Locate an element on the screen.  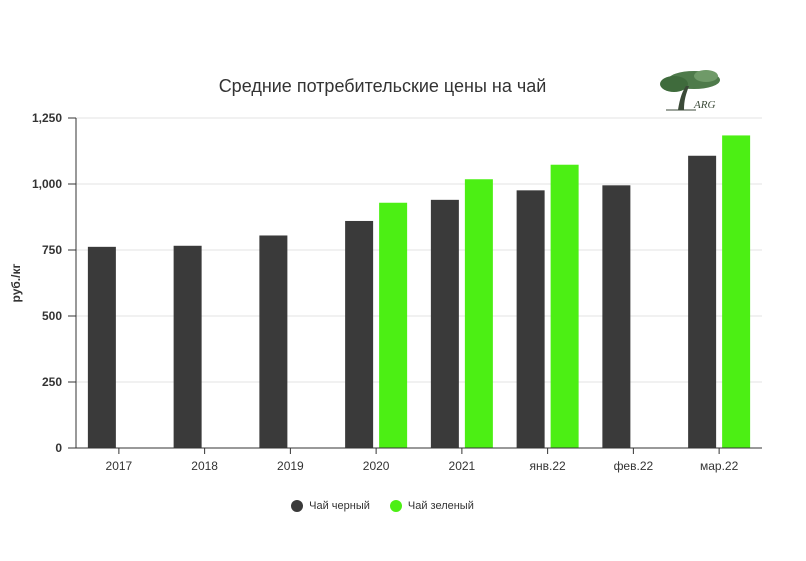
legend-item: Чай зеленый is located at coordinates (431, 506).